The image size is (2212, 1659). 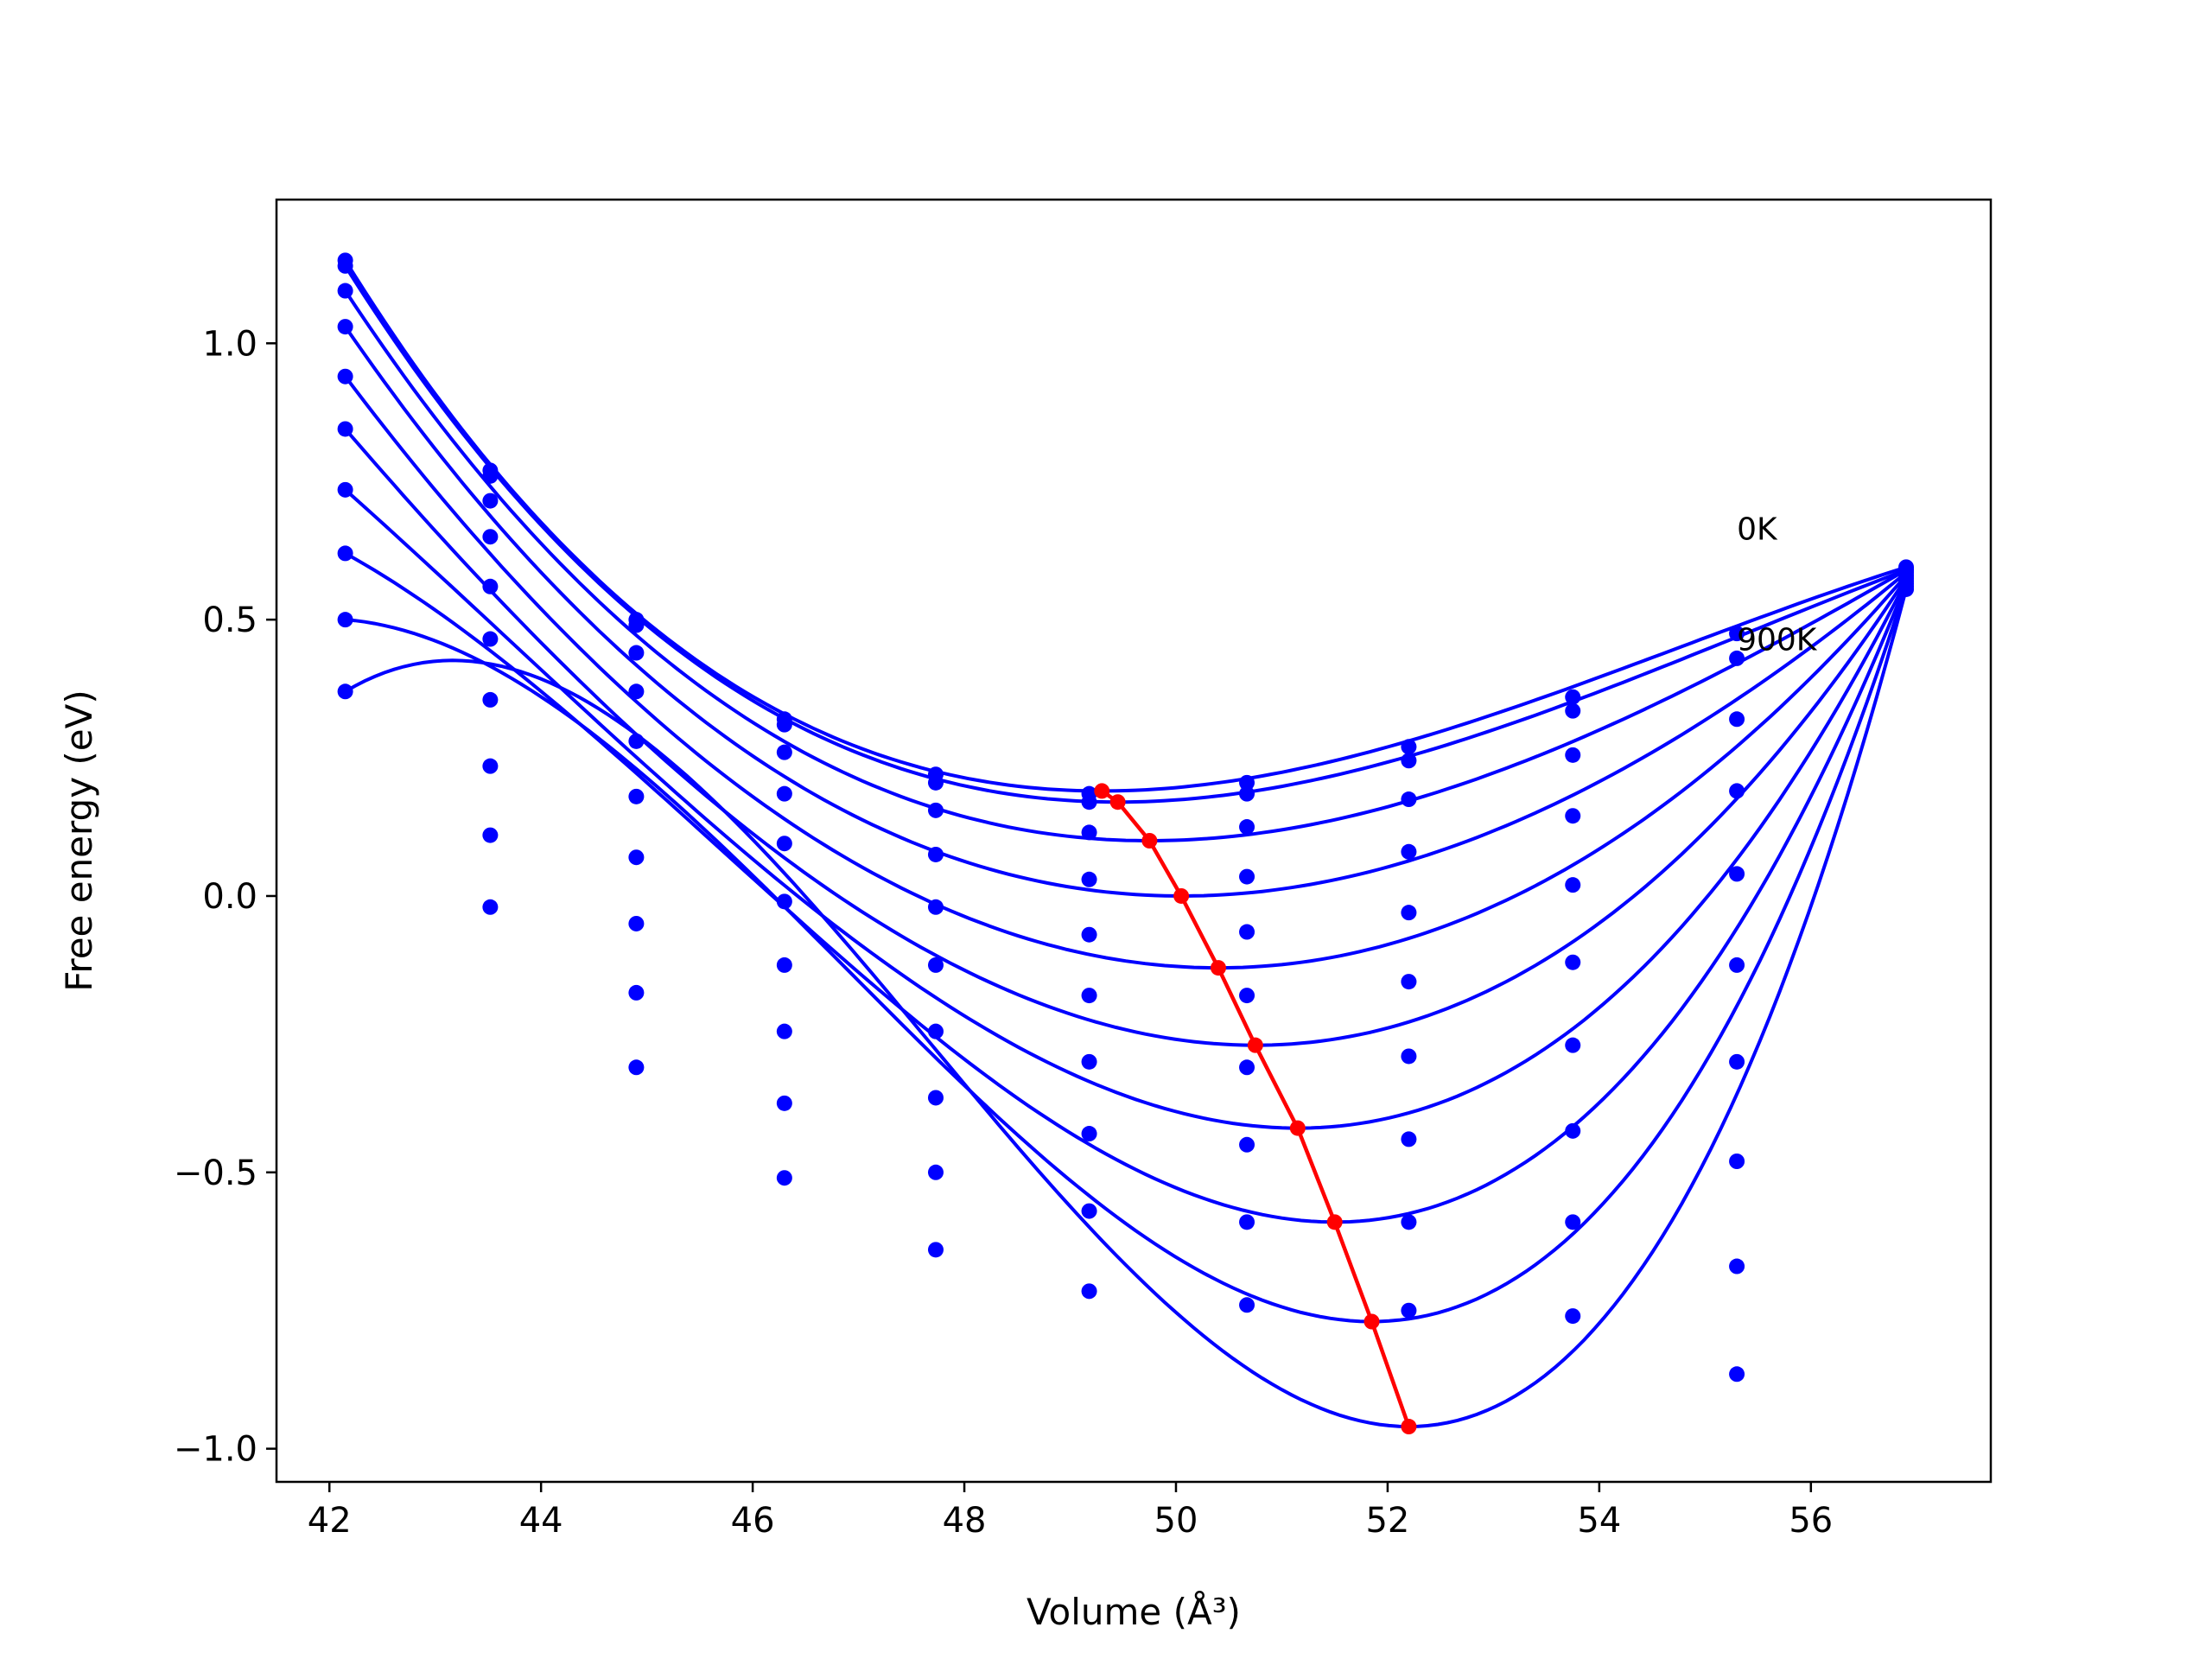 What do you see at coordinates (230, 344) in the screenshot?
I see `y-tick-label: 1.0` at bounding box center [230, 344].